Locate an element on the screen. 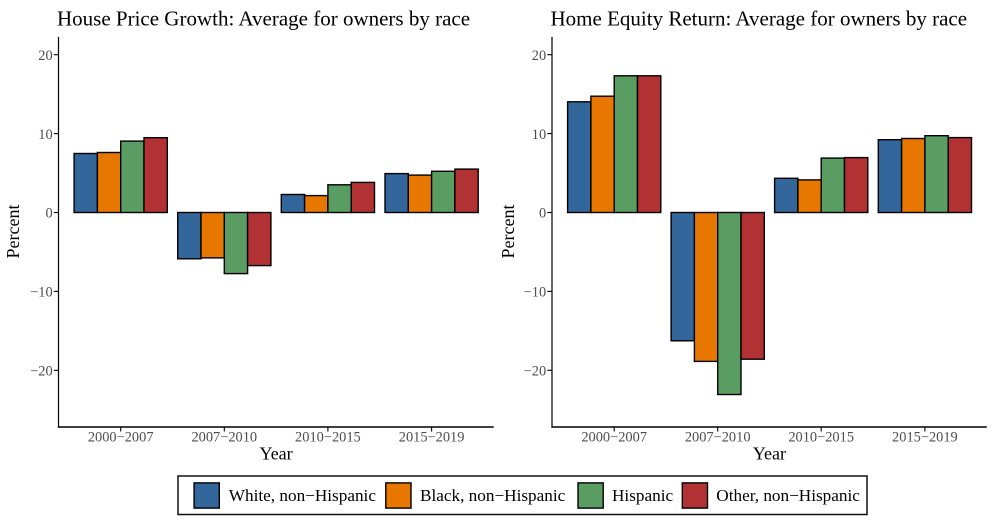 This screenshot has width=1000, height=528. svg-text: Other, non−Hispanic is located at coordinates (788, 495).